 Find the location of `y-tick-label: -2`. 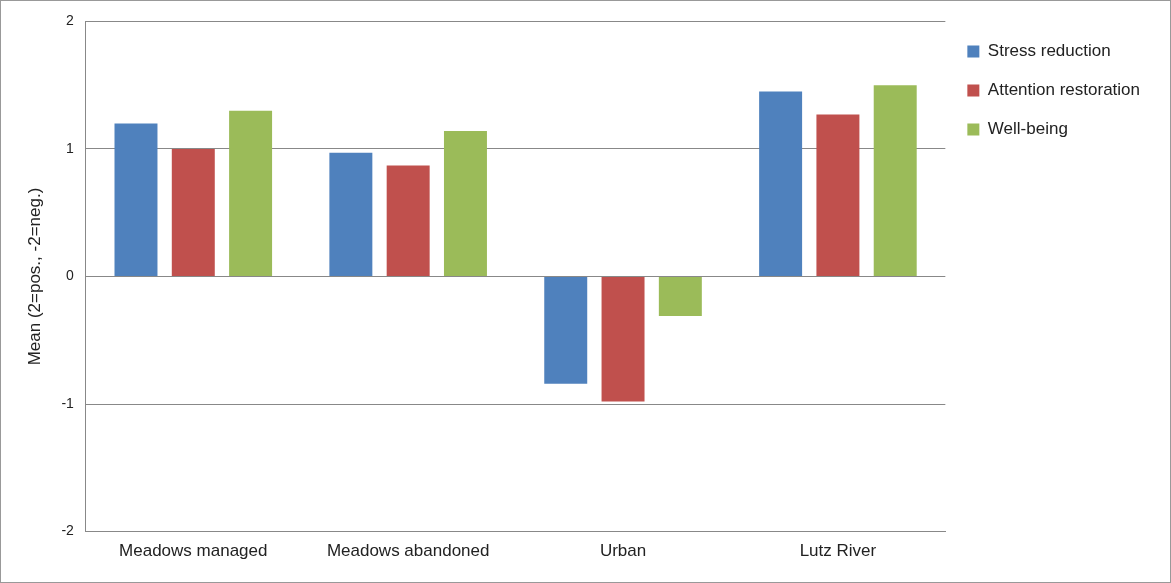

y-tick-label: -2 is located at coordinates (68, 530).